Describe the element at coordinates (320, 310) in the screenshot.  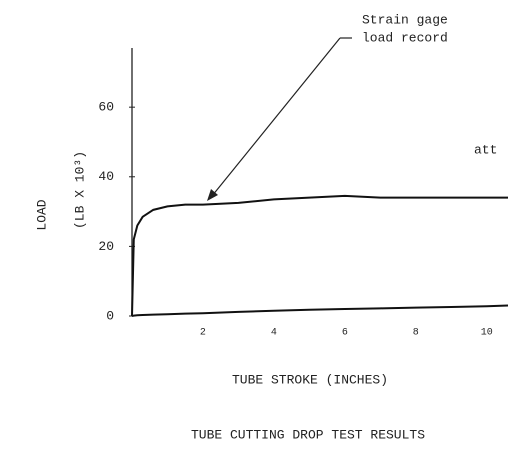
I see `data-line` at that location.